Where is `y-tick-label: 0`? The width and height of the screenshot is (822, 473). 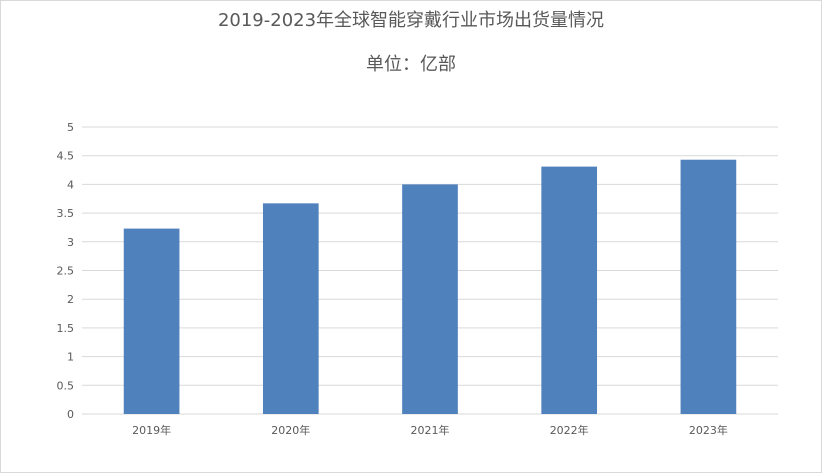
y-tick-label: 0 is located at coordinates (70, 414).